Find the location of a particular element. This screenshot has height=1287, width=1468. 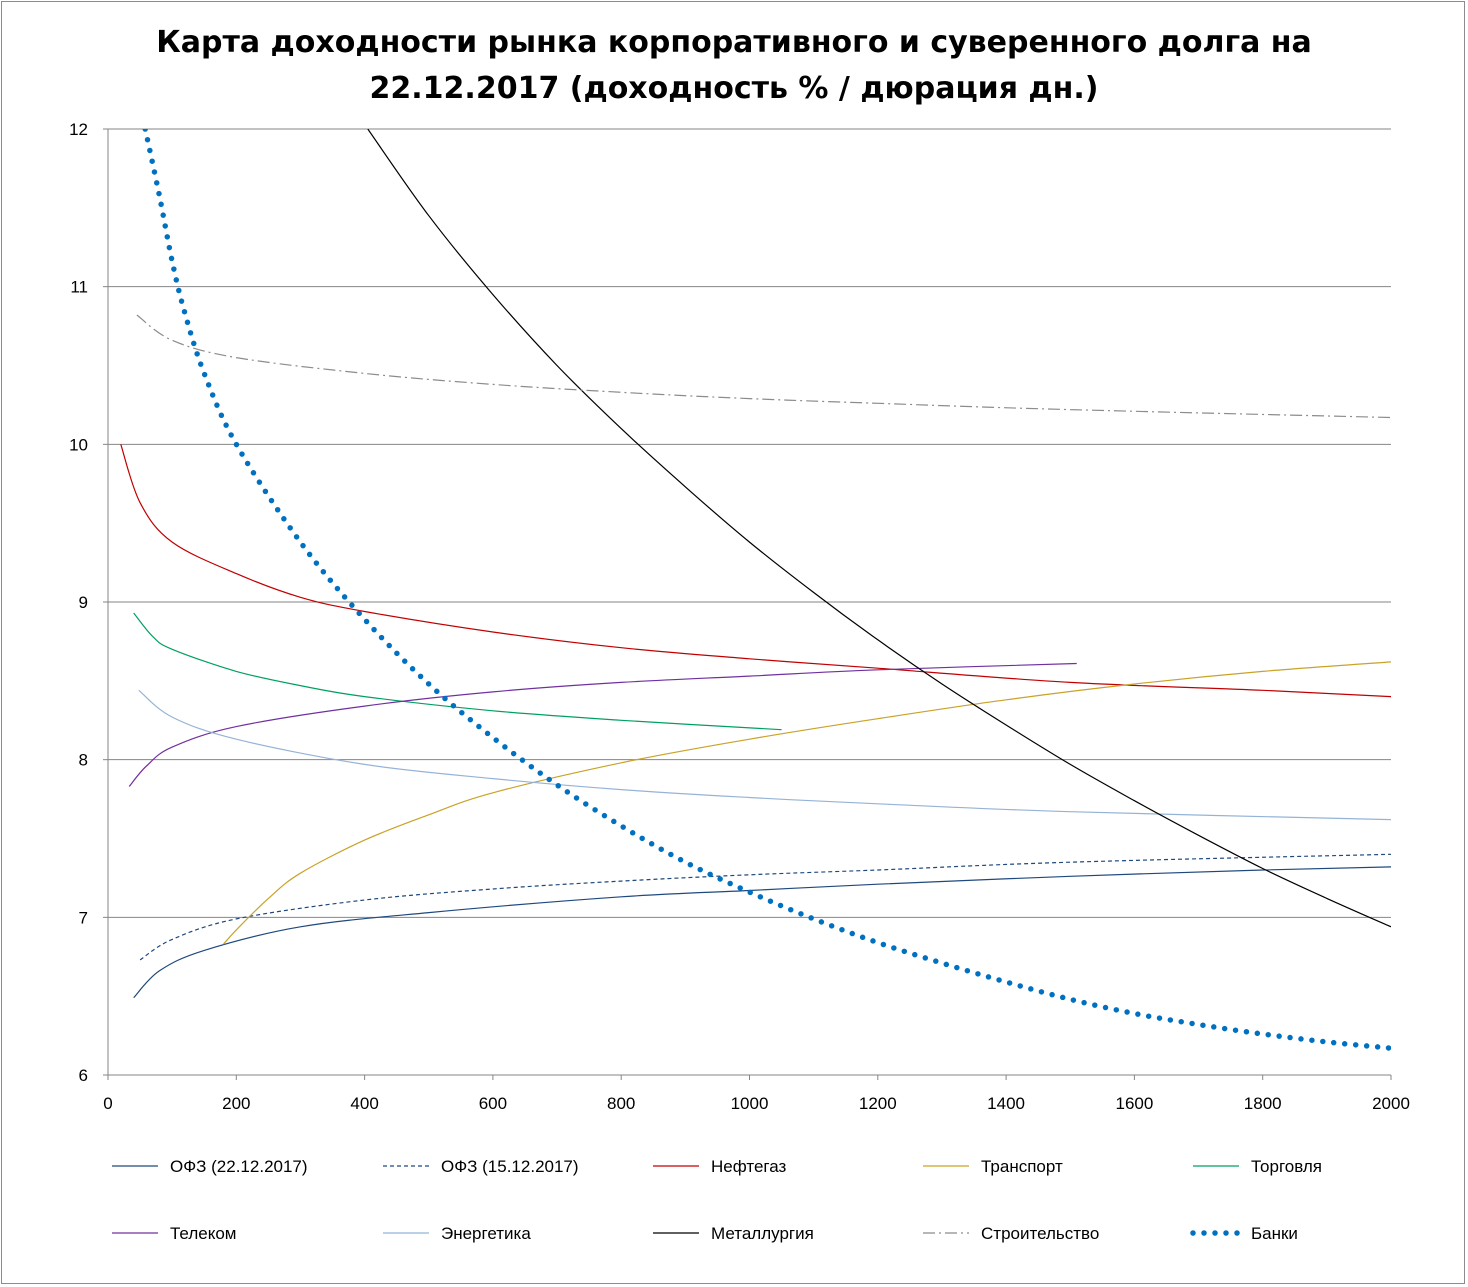

legend-label-4: Торговля is located at coordinates (1286, 1166).